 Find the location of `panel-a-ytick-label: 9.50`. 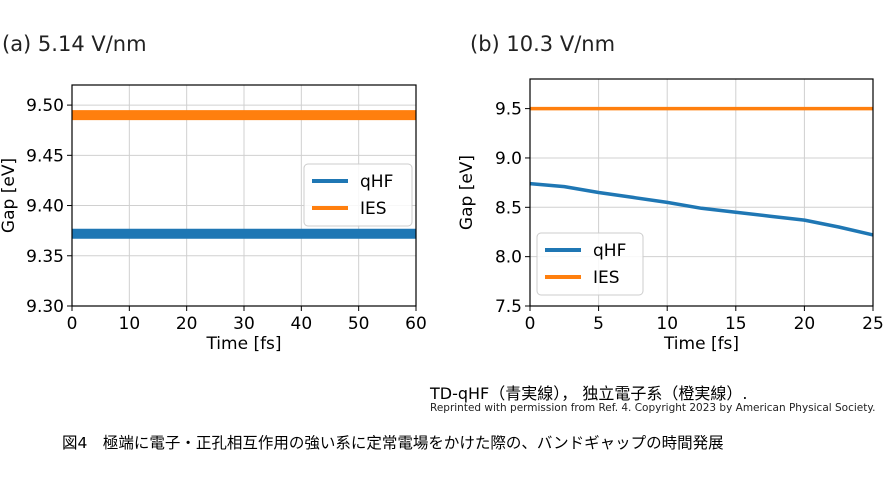

panel-a-ytick-label: 9.50 is located at coordinates (45, 106).